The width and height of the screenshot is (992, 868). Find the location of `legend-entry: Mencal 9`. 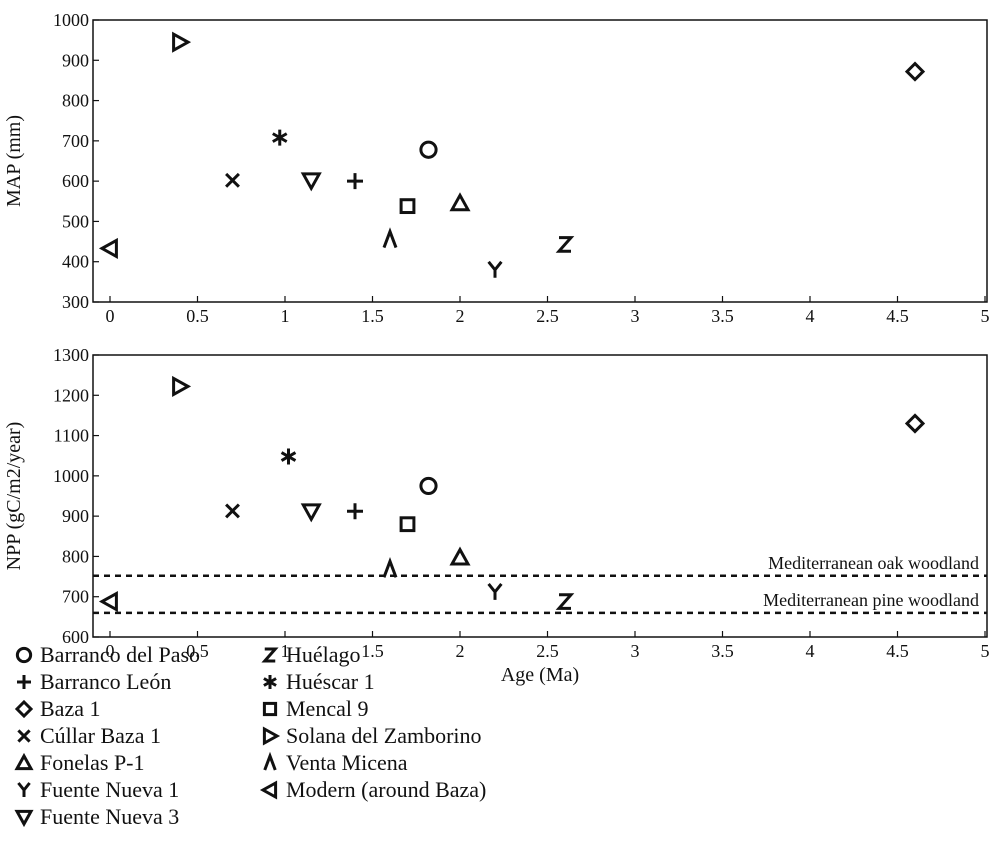

legend-entry: Mencal 9 is located at coordinates (315, 708).